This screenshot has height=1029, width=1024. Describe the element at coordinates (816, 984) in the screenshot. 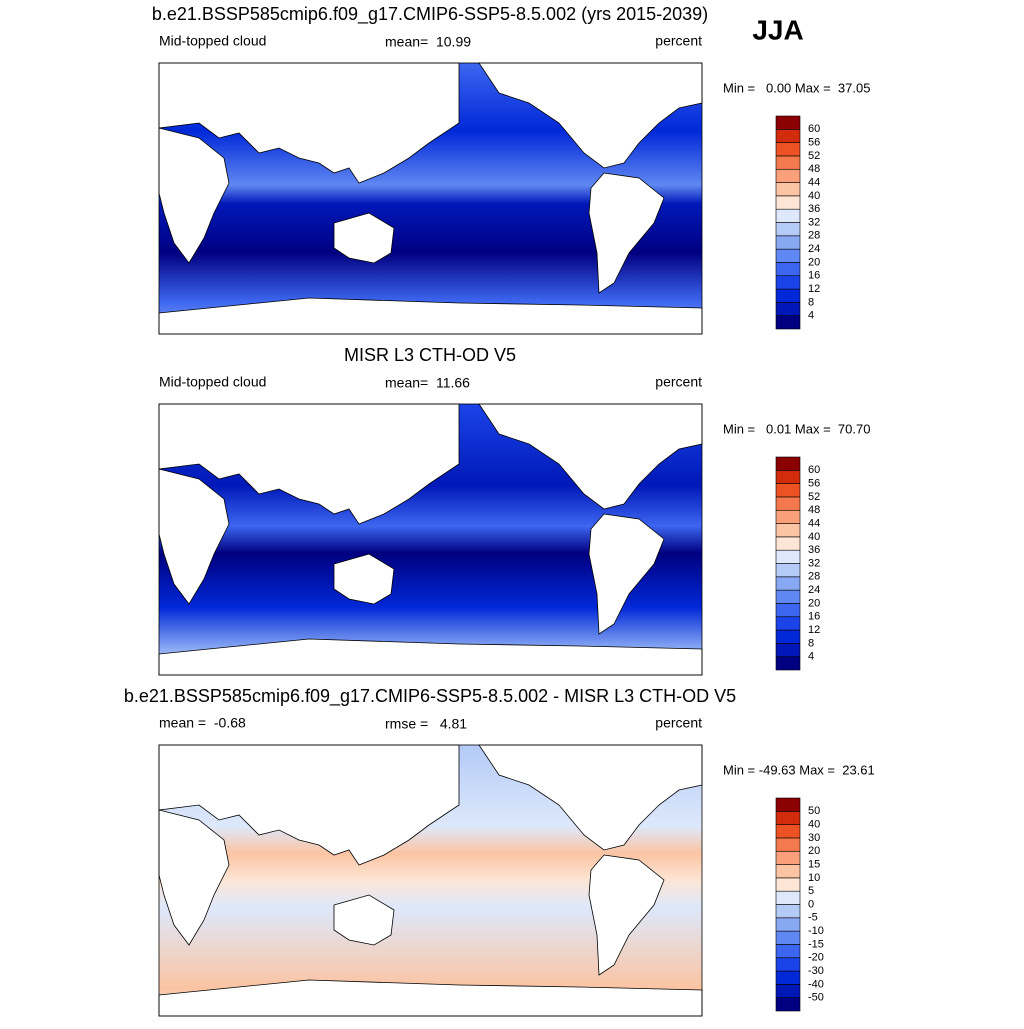

I see `colorbar-label: -40` at that location.